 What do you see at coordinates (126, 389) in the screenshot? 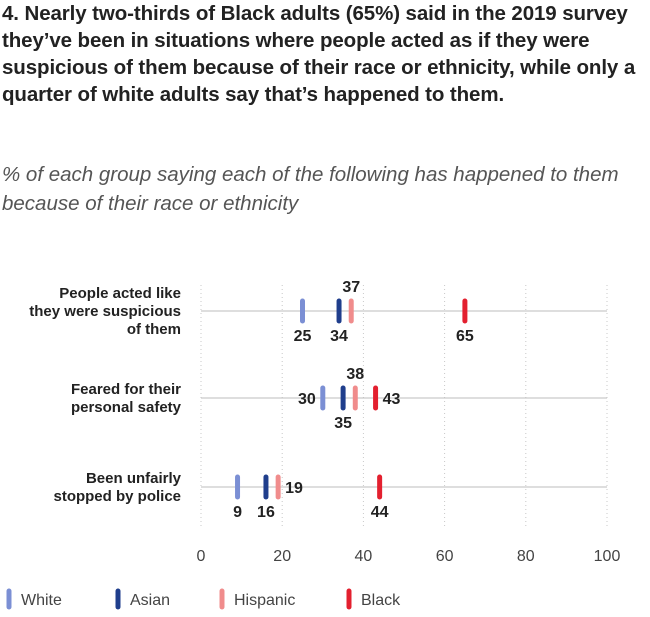
I see `category-label: Feared for their` at bounding box center [126, 389].